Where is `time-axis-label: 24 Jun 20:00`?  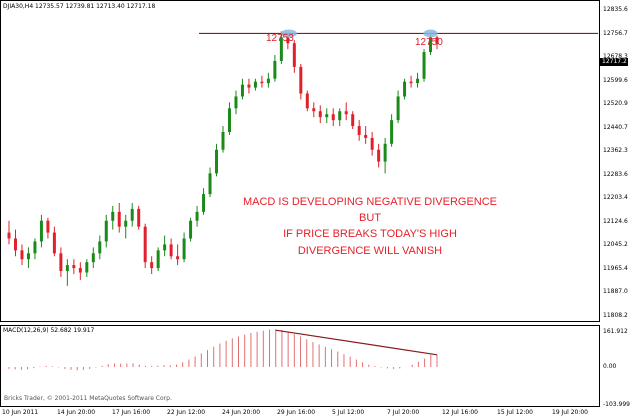 time-axis-label: 24 Jun 20:00 is located at coordinates (241, 412).